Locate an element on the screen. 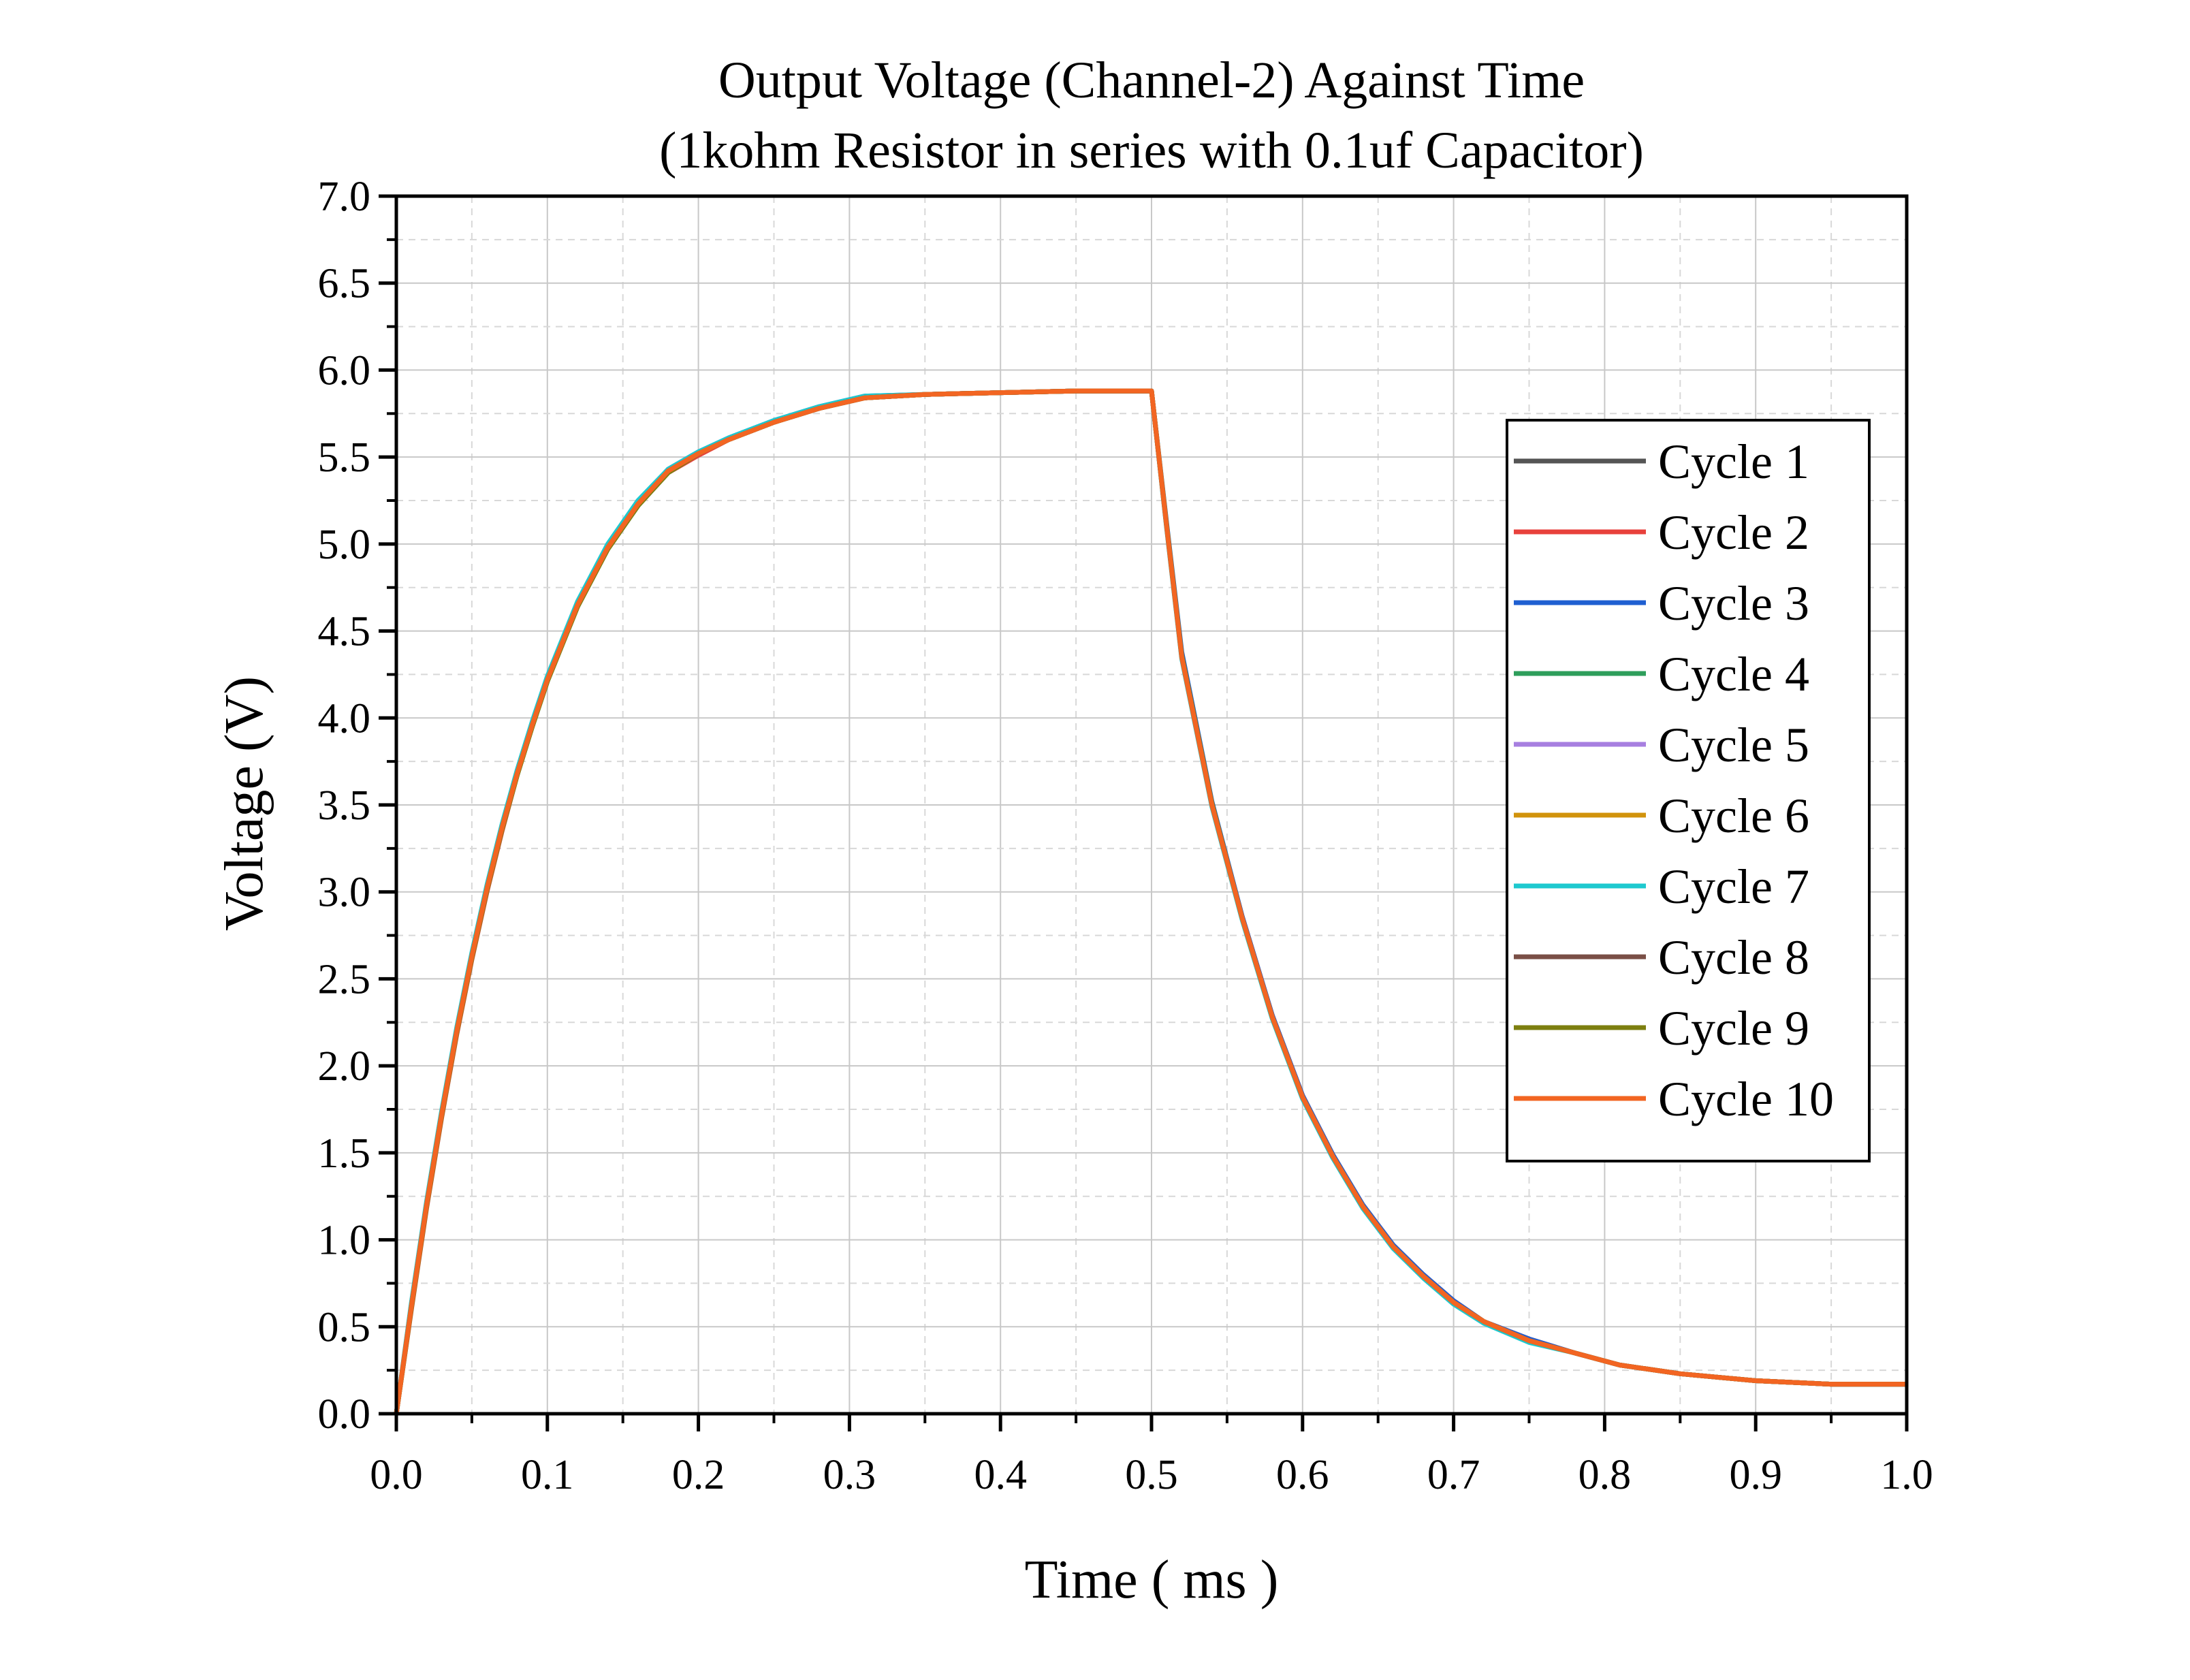  y-tick-label: 2.0 is located at coordinates (344, 1066).